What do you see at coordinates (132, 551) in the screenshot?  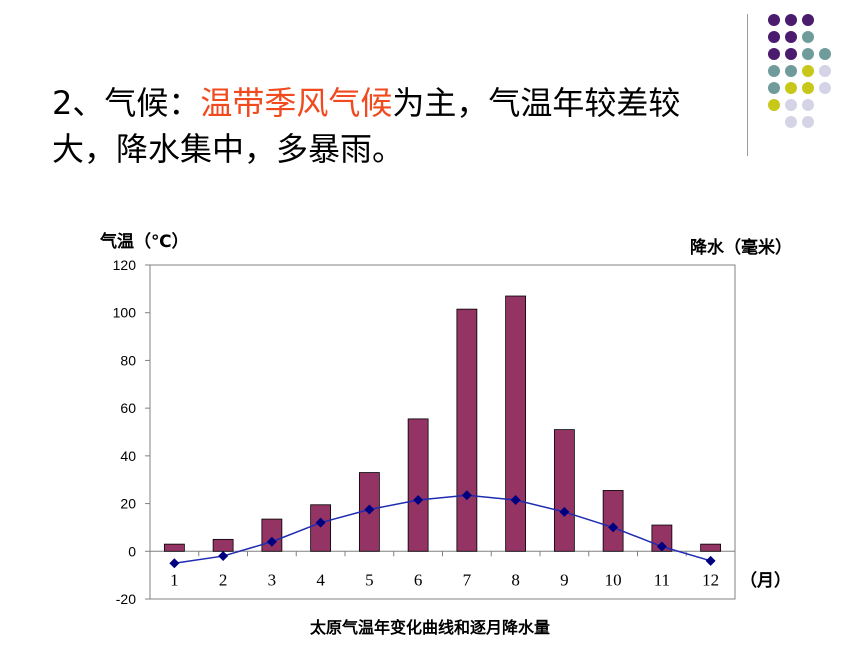 I see `y-tick-label: 0` at bounding box center [132, 551].